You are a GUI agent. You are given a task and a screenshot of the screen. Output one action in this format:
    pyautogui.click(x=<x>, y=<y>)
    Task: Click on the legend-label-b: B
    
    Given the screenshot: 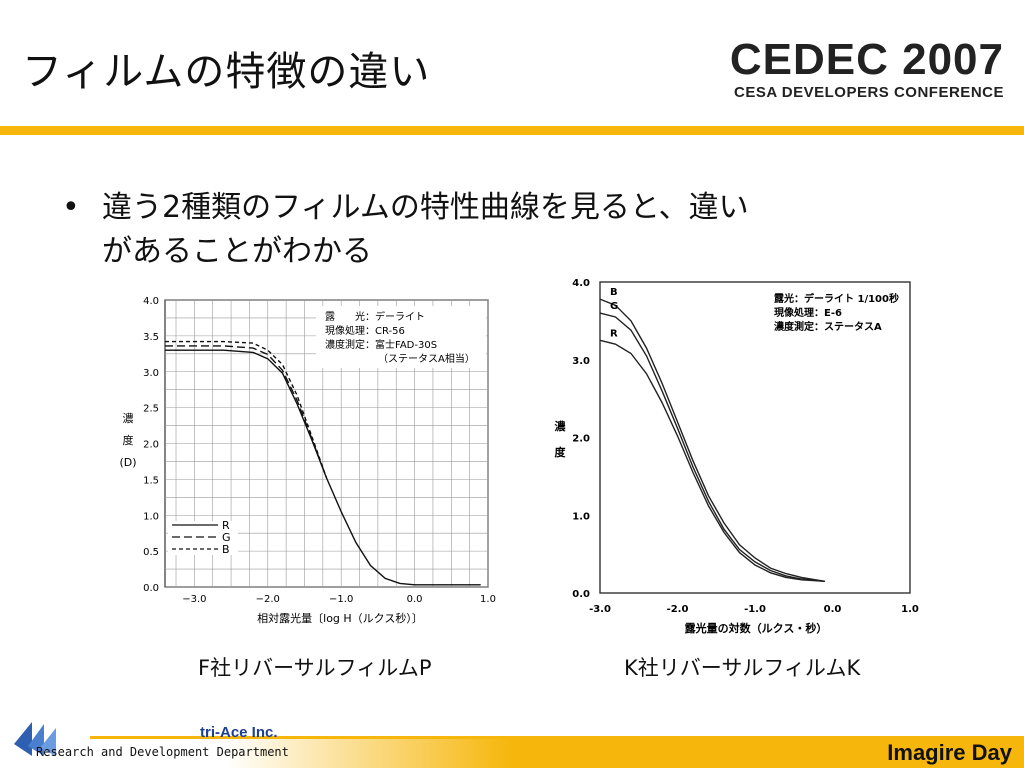 What is the action you would take?
    pyautogui.click(x=226, y=549)
    